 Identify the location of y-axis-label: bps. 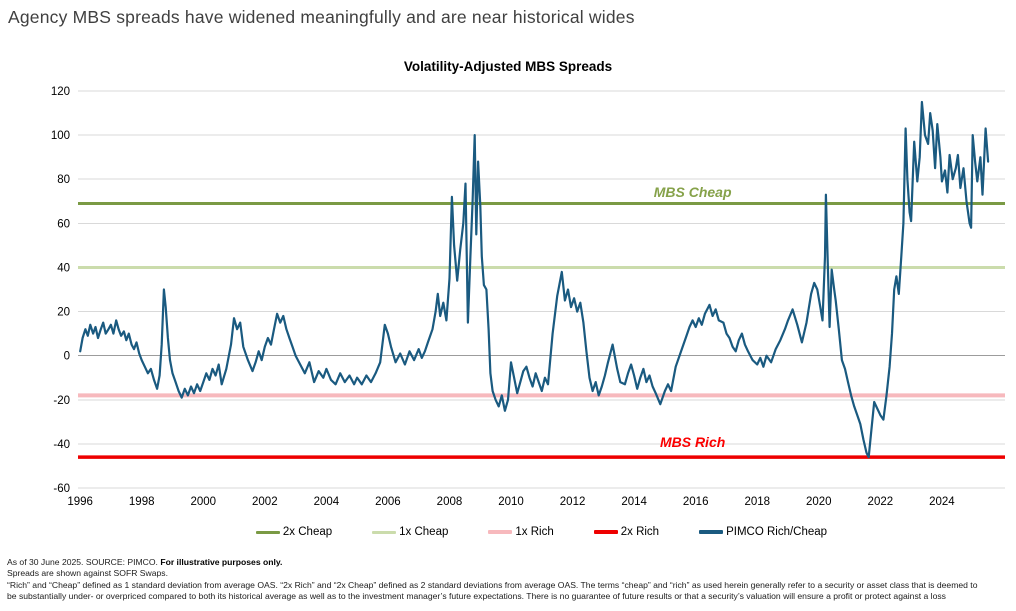
(23, 288).